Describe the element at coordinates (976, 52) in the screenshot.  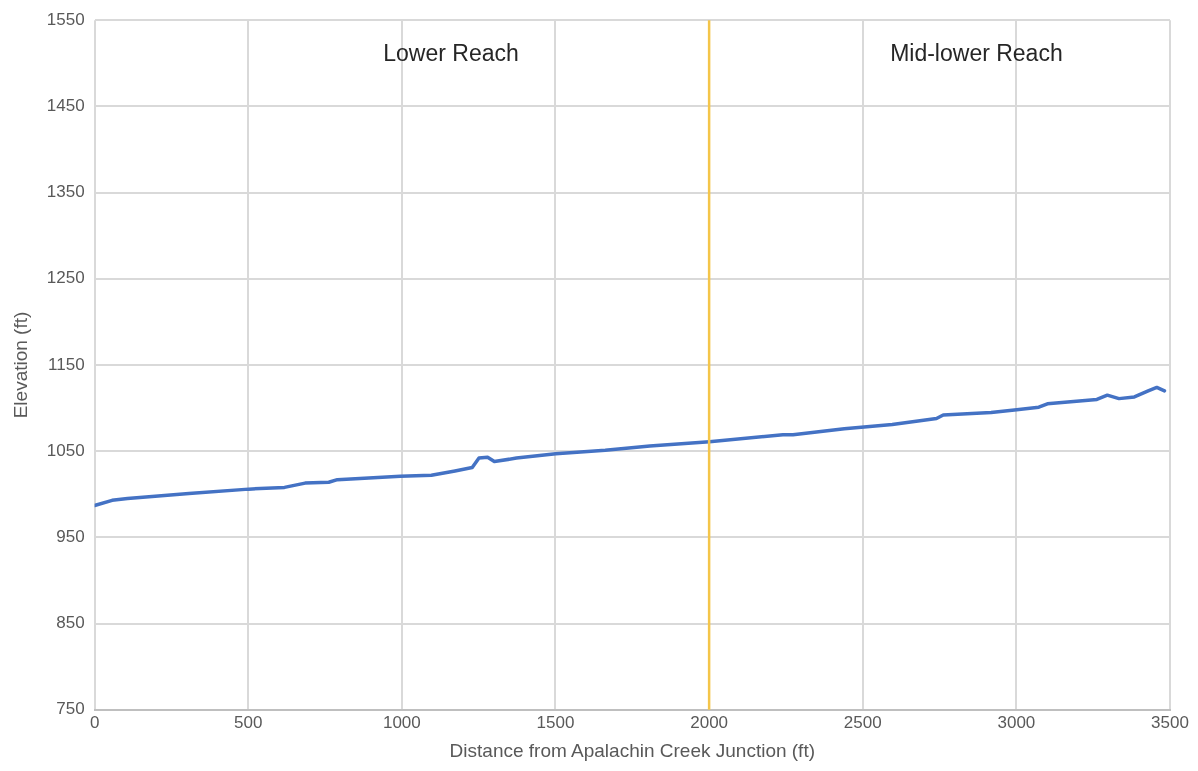
I see `annotation: Mid-lower Reach` at that location.